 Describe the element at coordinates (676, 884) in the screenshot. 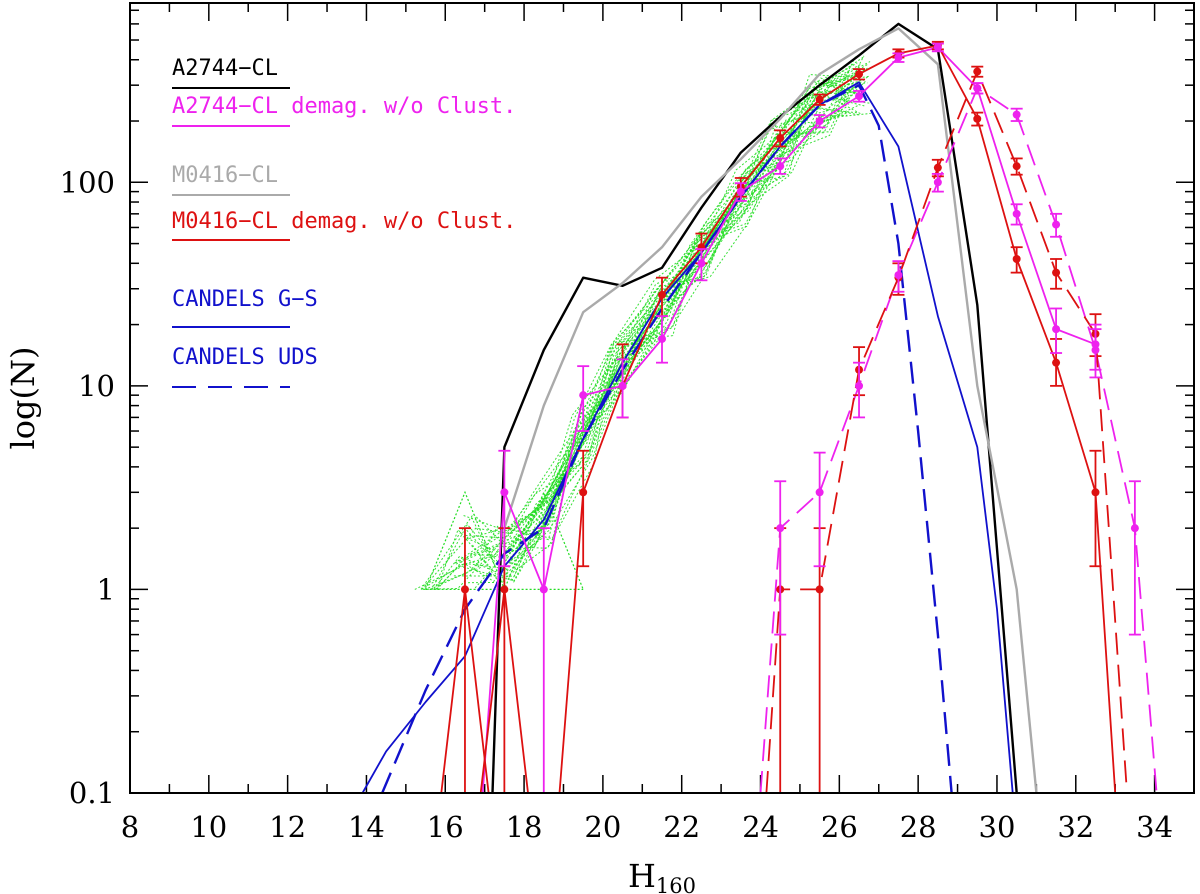

I see `x-axis-title-subscript: 160` at that location.